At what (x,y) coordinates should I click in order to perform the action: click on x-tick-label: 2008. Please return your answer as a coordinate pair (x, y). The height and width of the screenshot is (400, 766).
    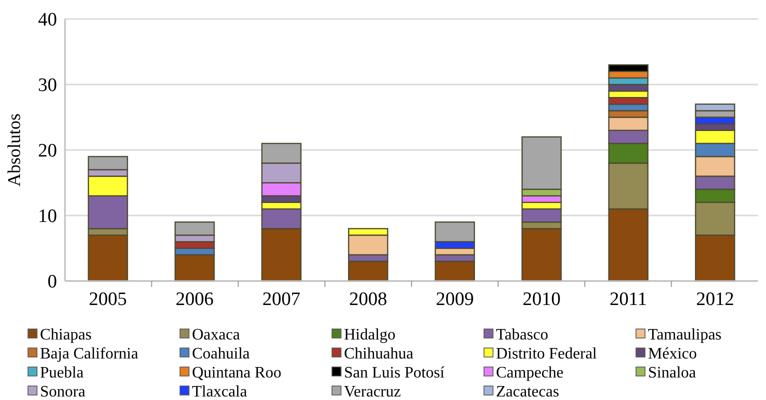
    Looking at the image, I should click on (368, 299).